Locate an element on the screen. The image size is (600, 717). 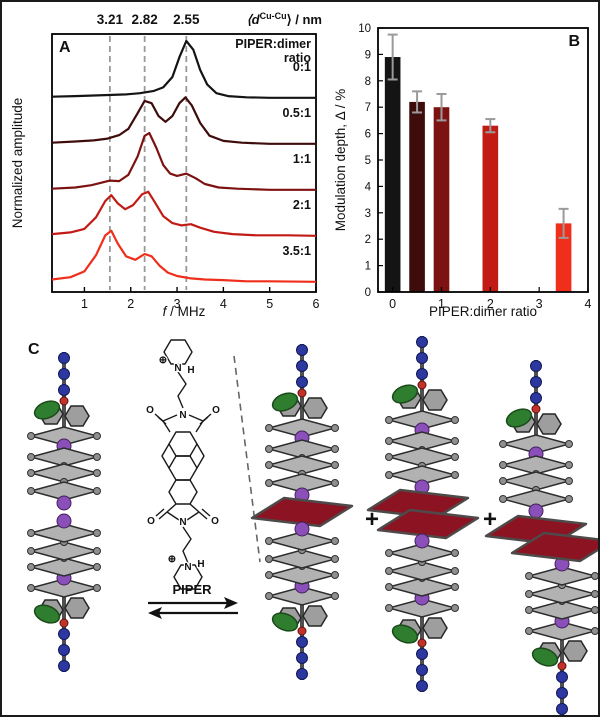
y-axis-label: Modulation depth, Δ / % is located at coordinates (340, 160).